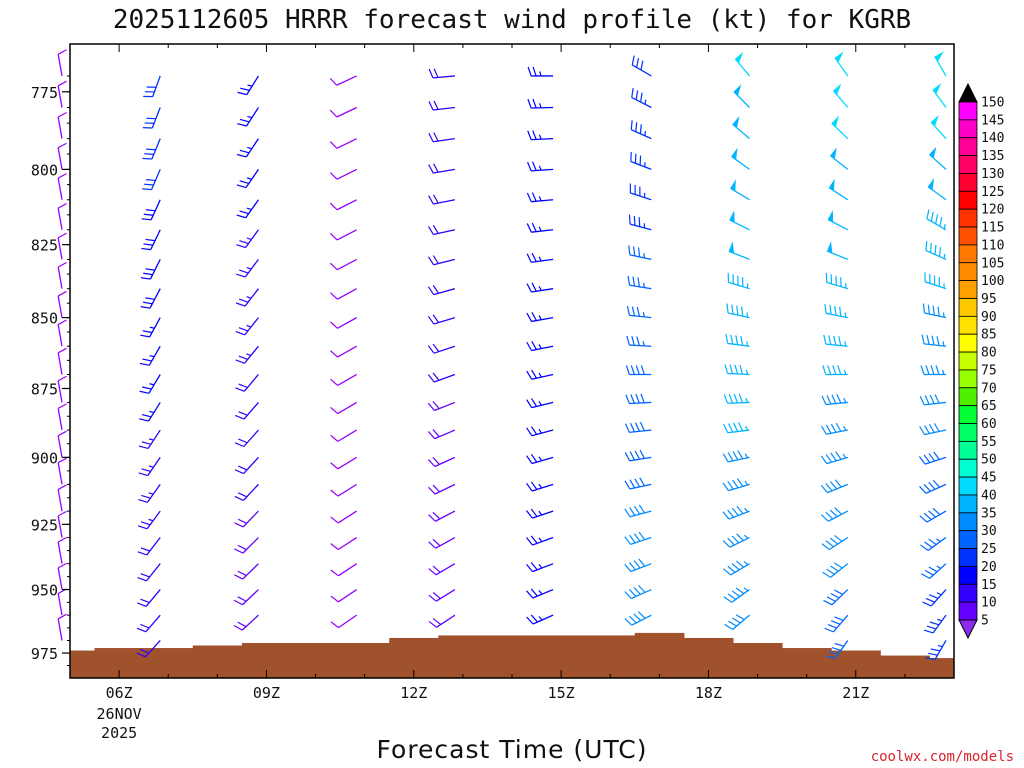 The width and height of the screenshot is (1024, 768). What do you see at coordinates (985, 621) in the screenshot?
I see `colorbar-label: 5` at bounding box center [985, 621].